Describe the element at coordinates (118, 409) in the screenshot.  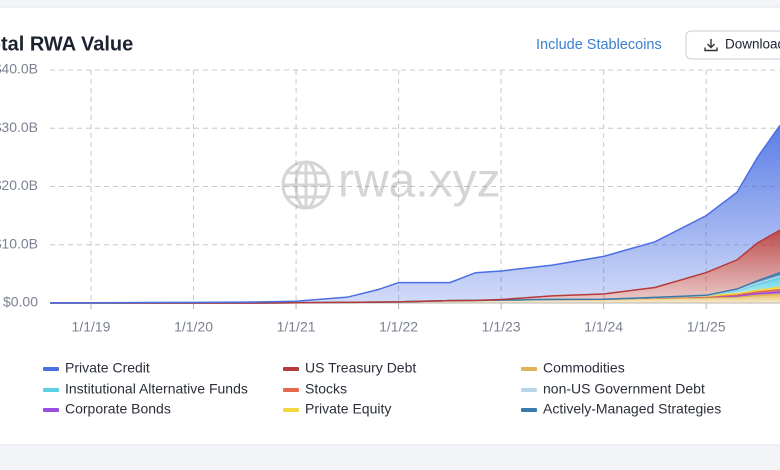
I see `legend-label: Corporate Bonds` at that location.